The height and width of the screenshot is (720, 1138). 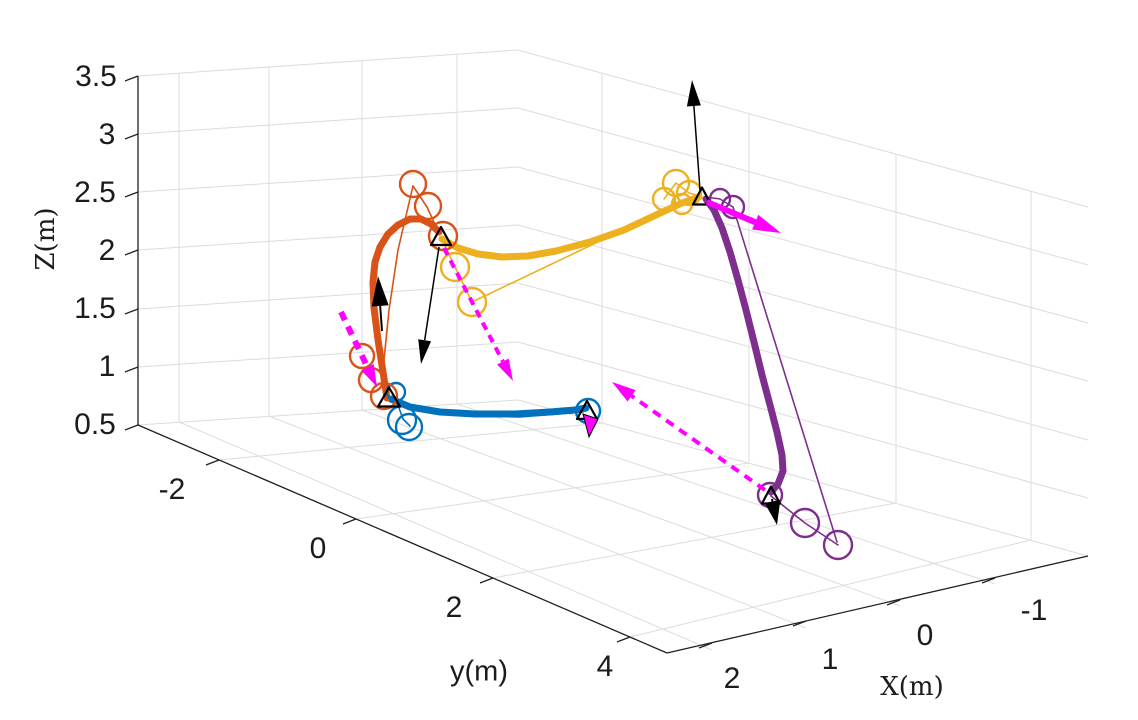 I want to click on black-arrow-down-bottom-head, so click(x=772, y=512).